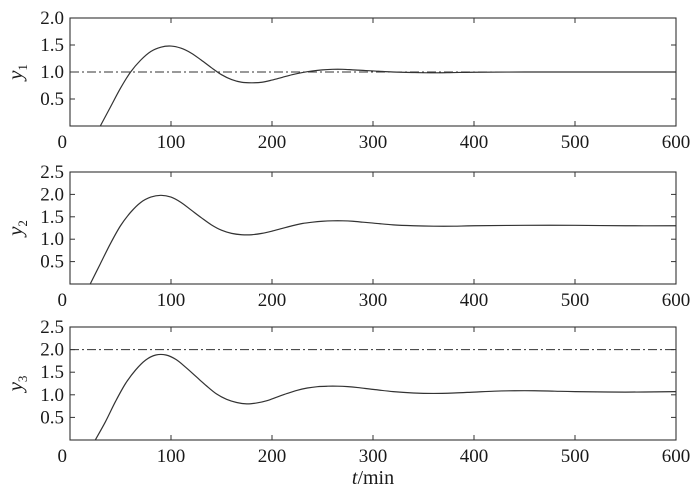  I want to click on y-axis-label: y3, so click(16, 385).